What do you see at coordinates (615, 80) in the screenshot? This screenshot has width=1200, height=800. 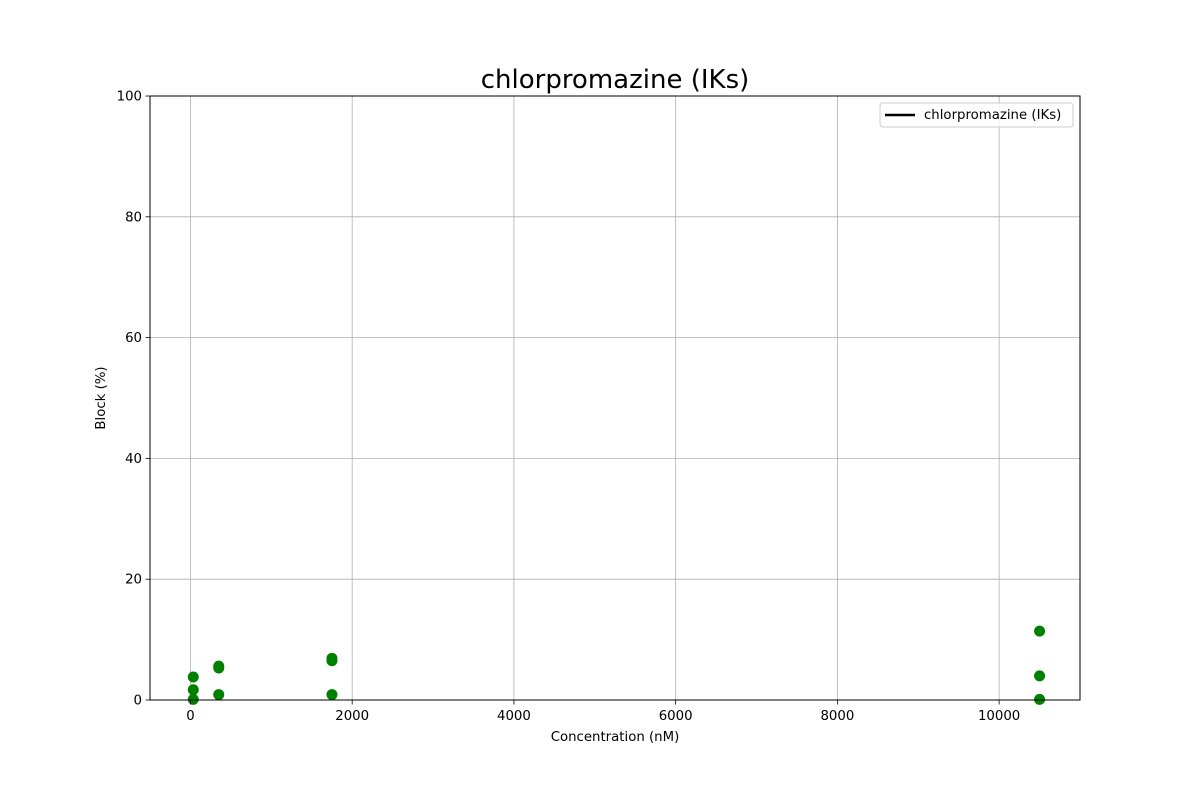 I see `chart-title: chlorpromazine (IKs)` at bounding box center [615, 80].